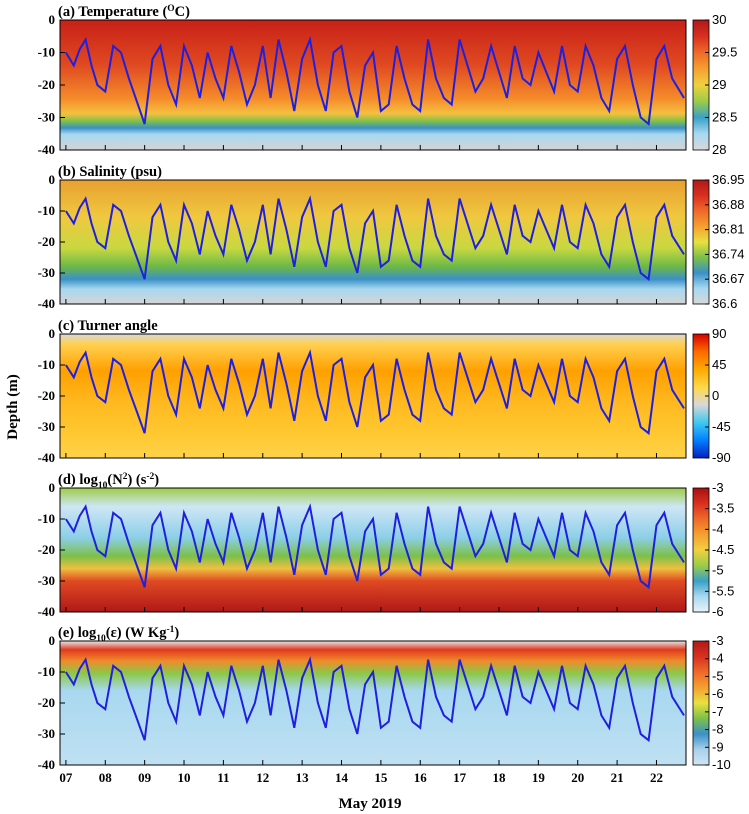  Describe the element at coordinates (718, 711) in the screenshot. I see `colorbar-tick-label: -7` at that location.